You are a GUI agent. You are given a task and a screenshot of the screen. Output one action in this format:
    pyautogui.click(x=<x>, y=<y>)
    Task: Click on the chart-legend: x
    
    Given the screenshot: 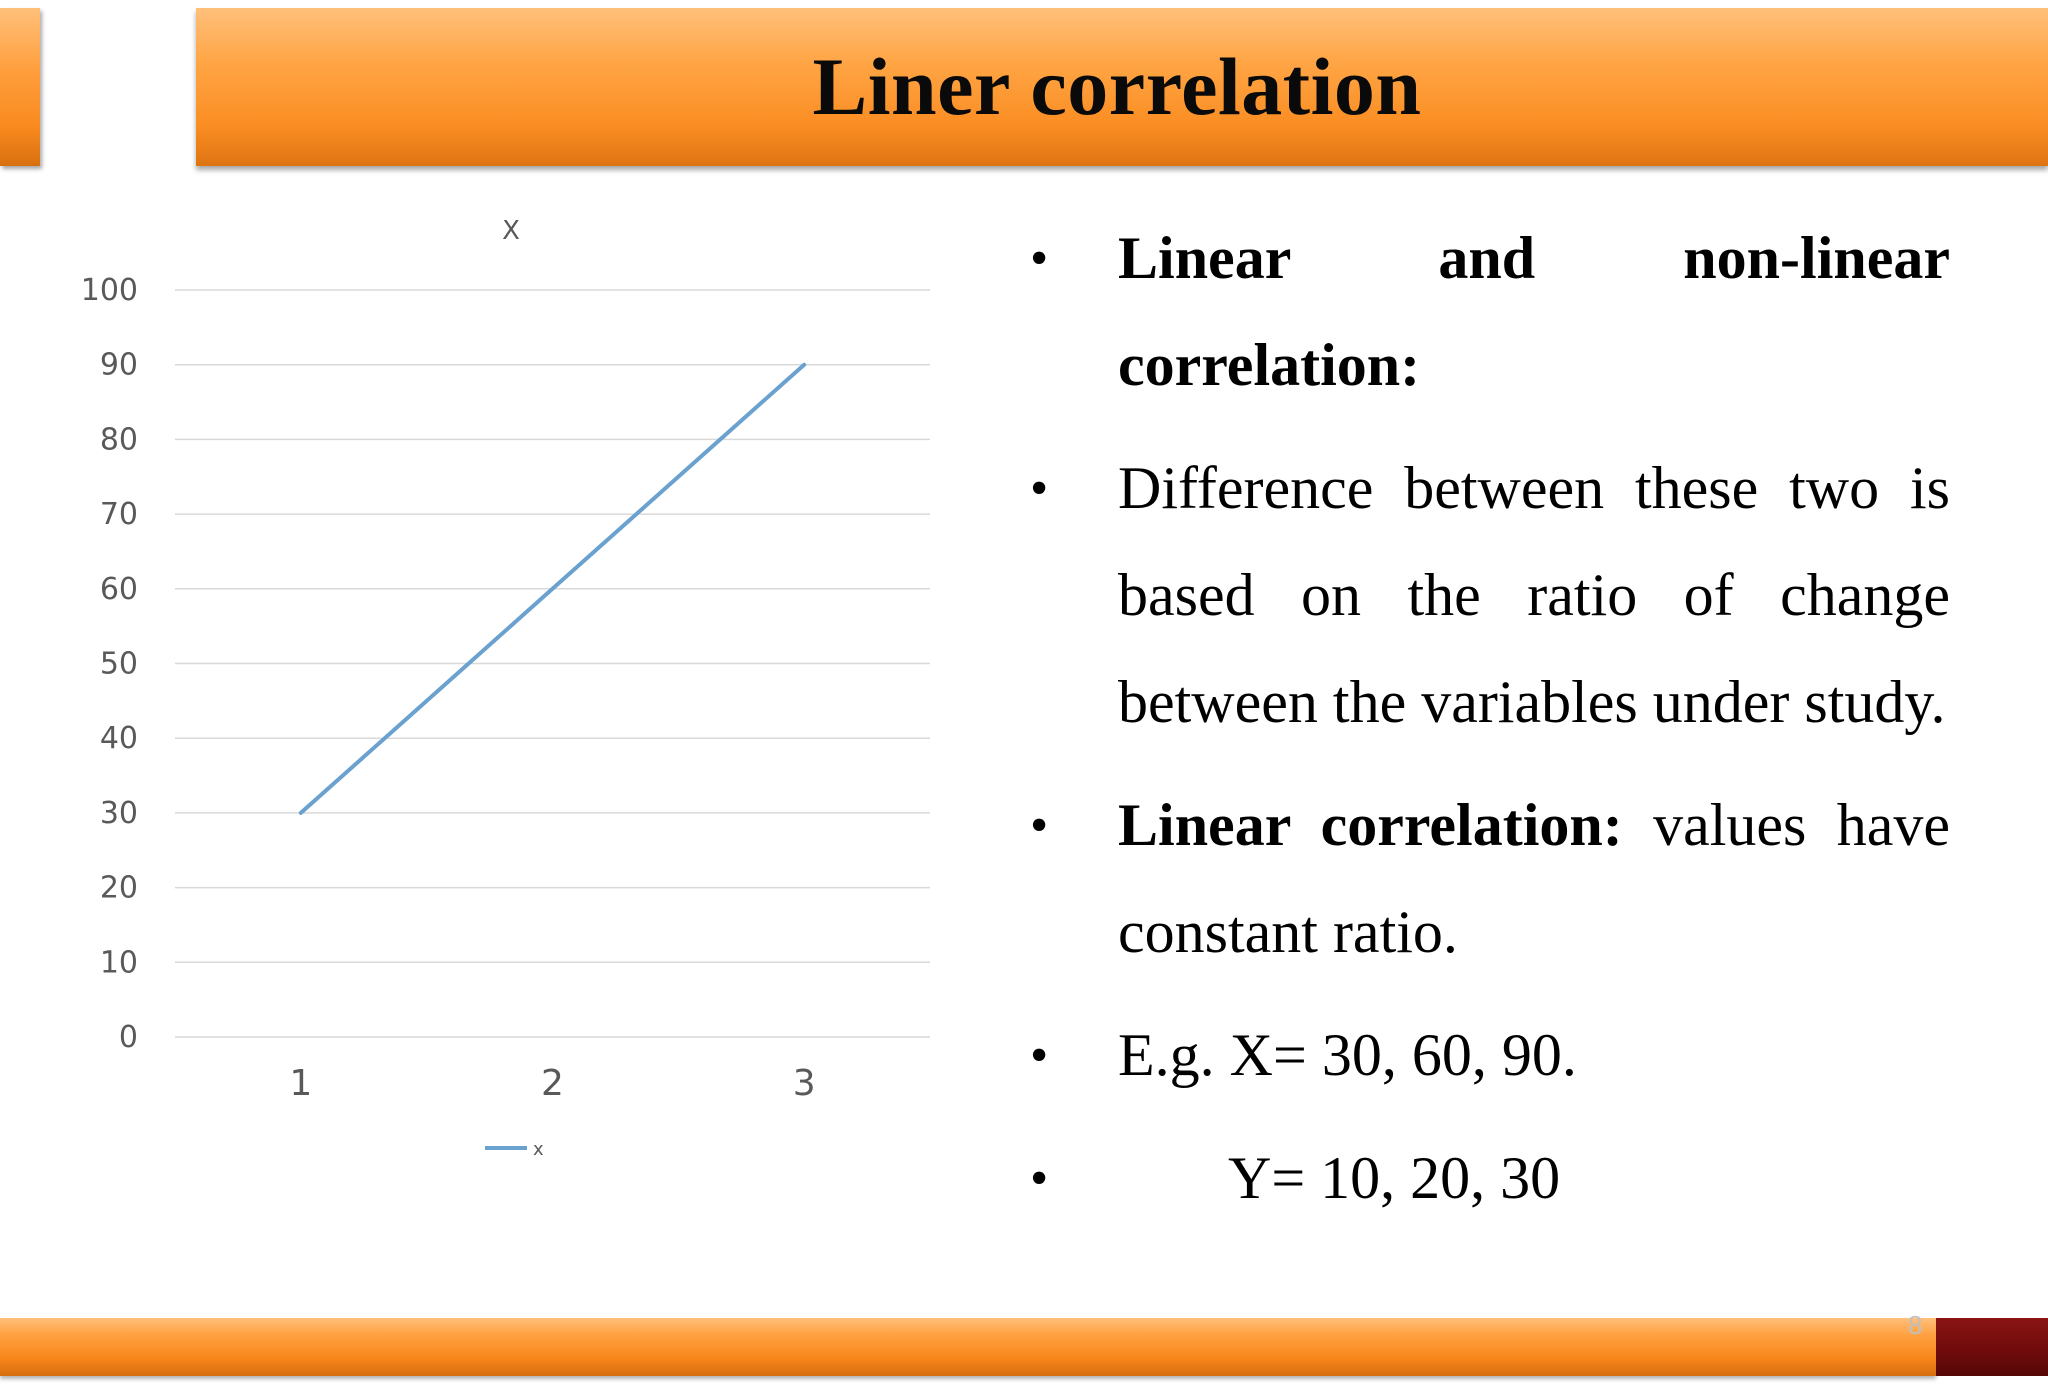 What is the action you would take?
    pyautogui.click(x=514, y=1149)
    